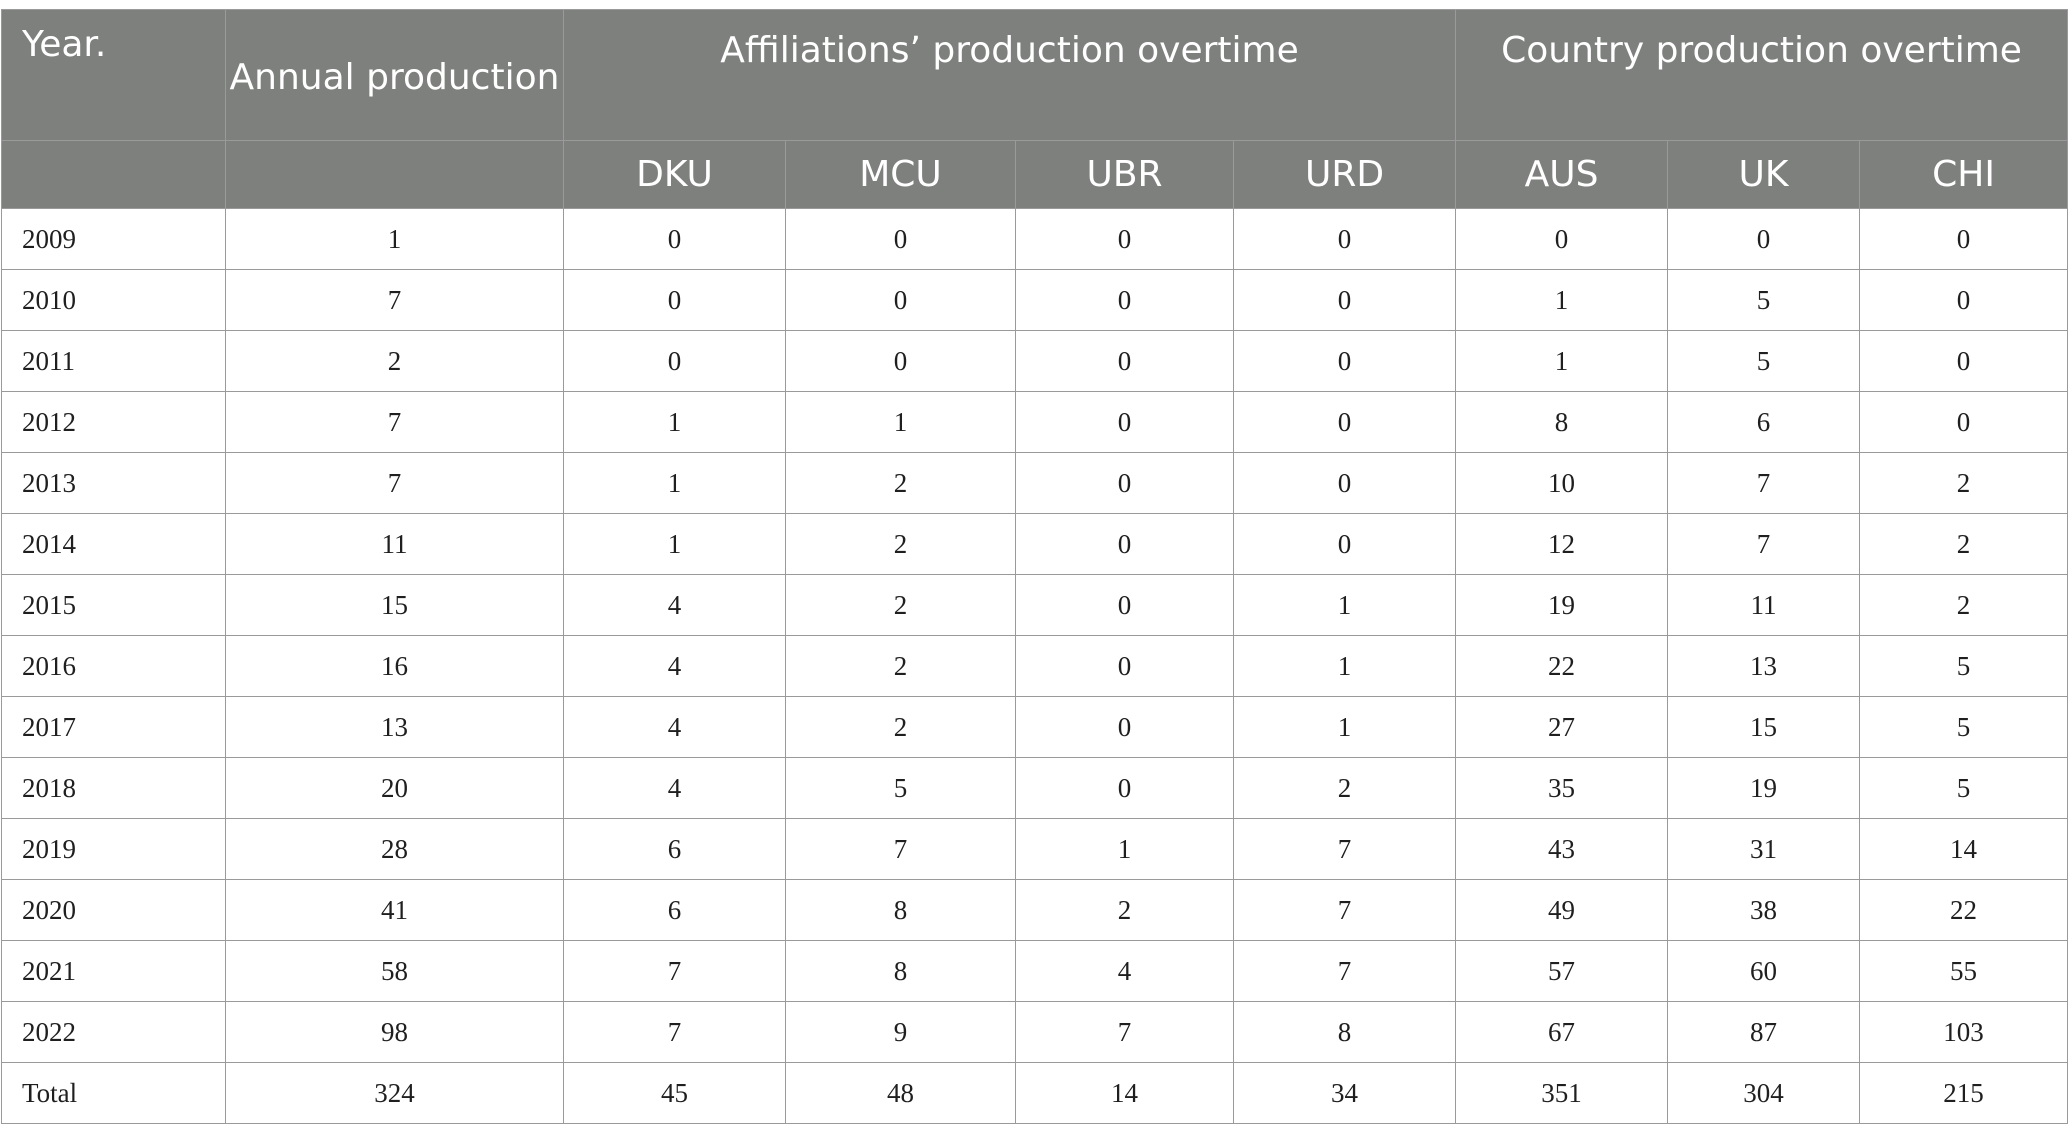 The image size is (2068, 1126). I want to click on year-column-header: Year., so click(113, 75).